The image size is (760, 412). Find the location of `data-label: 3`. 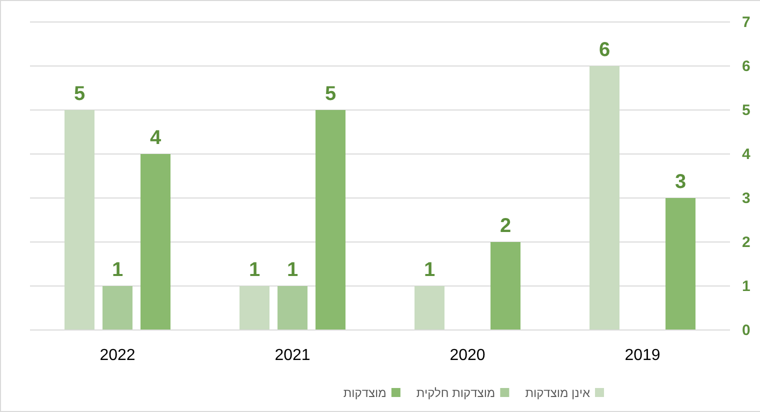

data-label: 3 is located at coordinates (680, 182).